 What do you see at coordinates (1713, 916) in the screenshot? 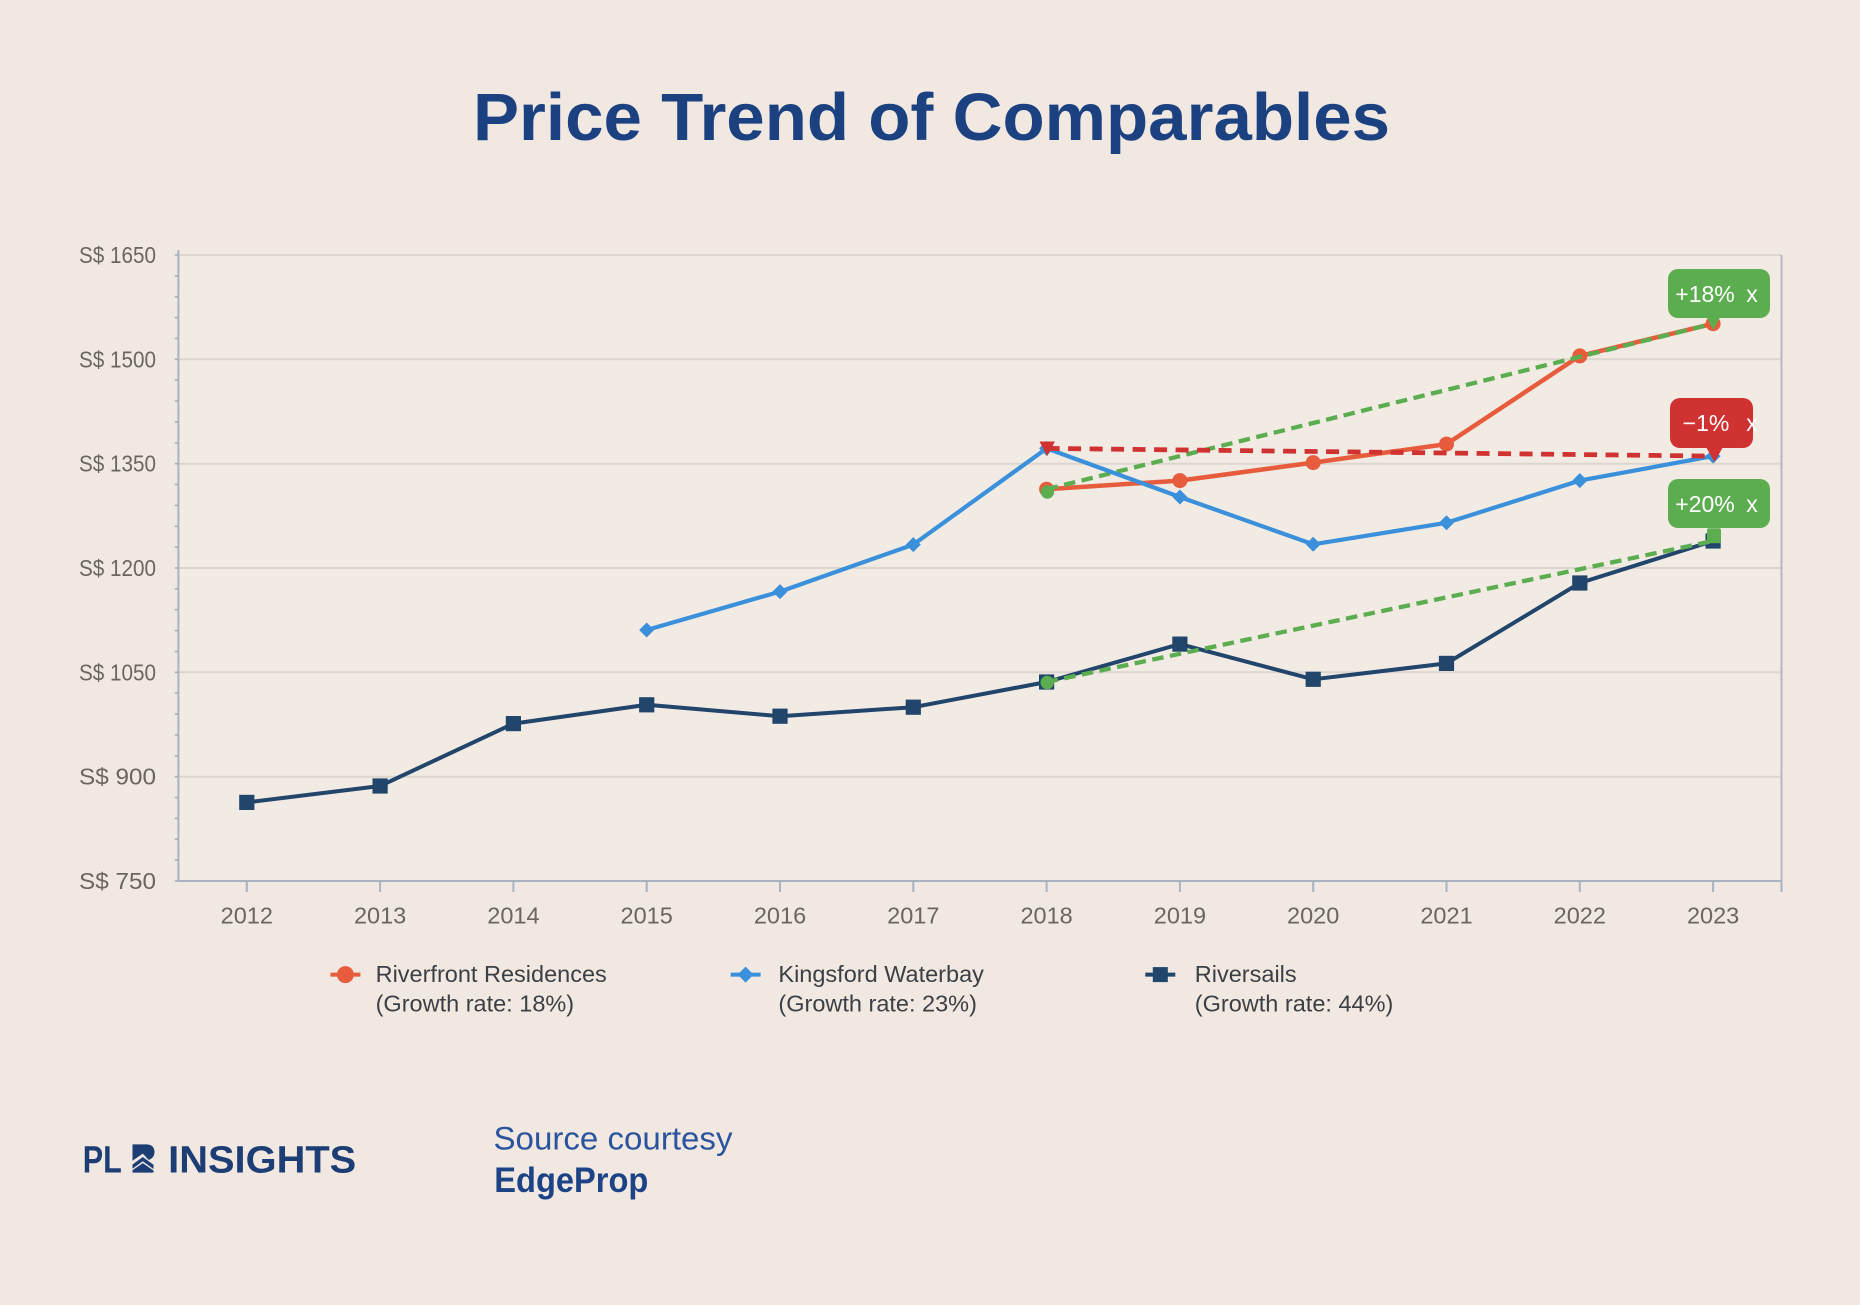
I see `svg-text: 2023` at bounding box center [1713, 916].